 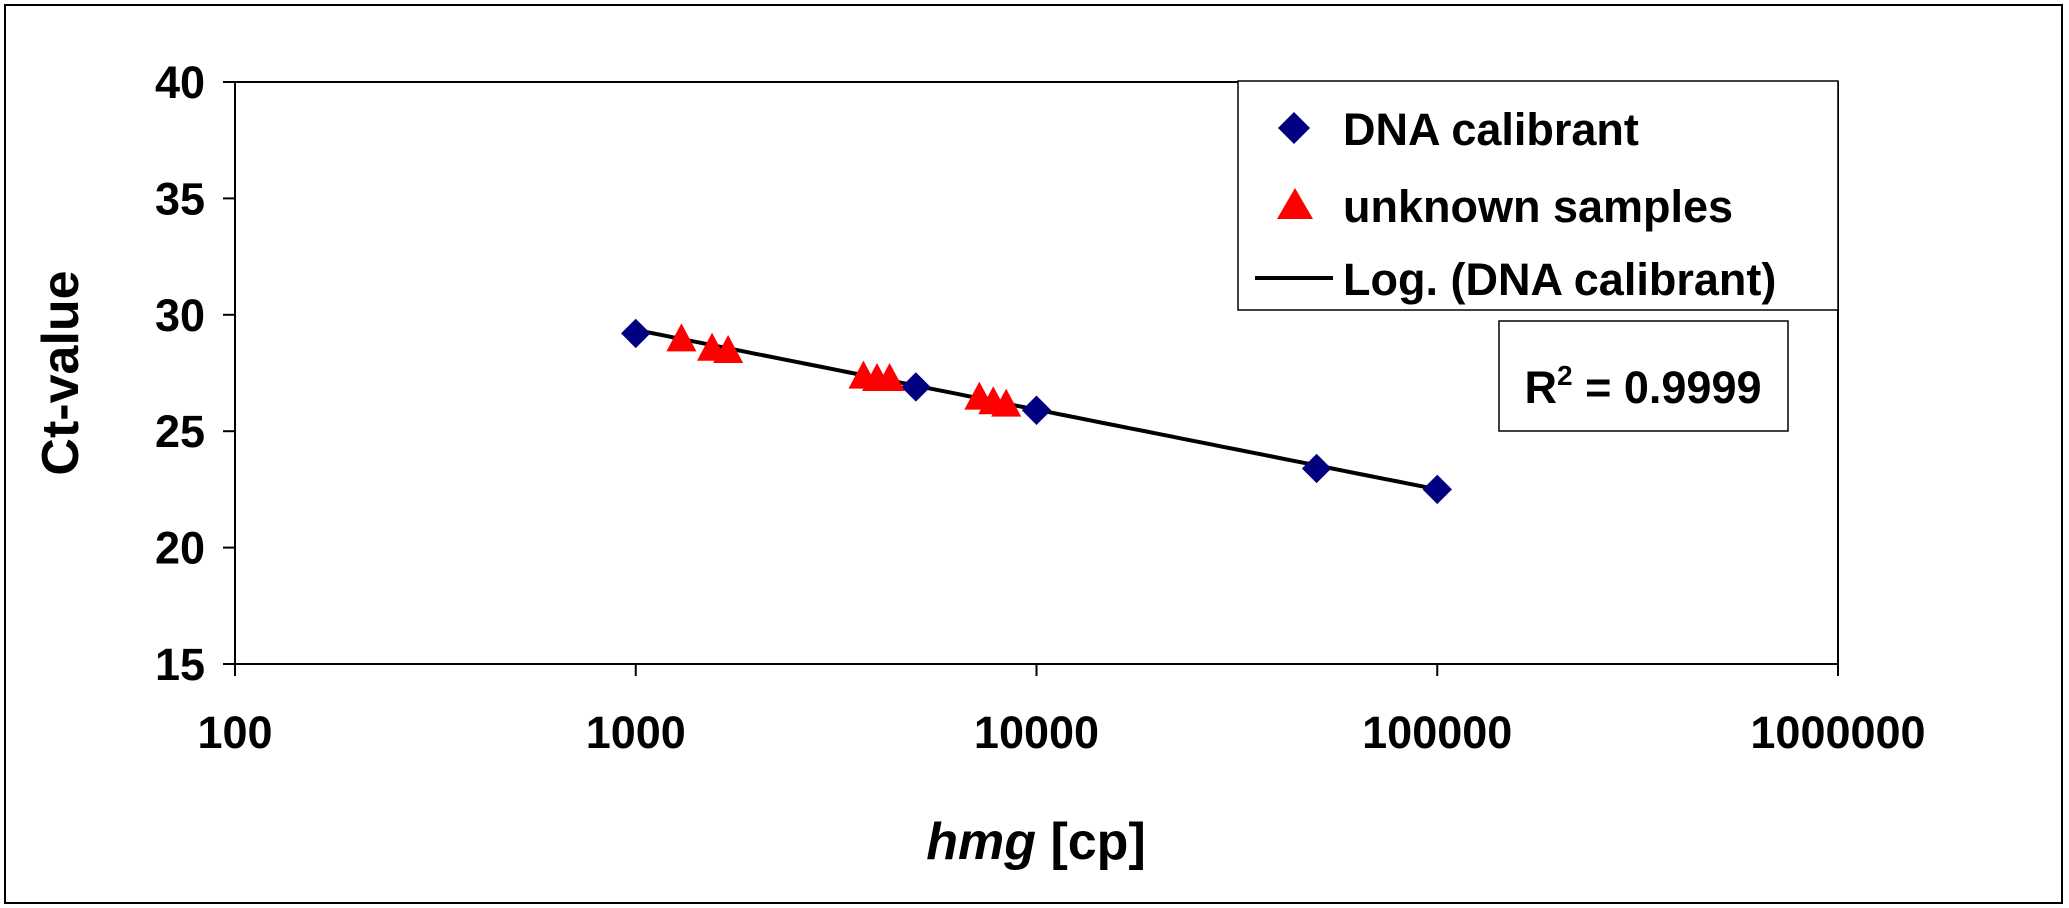 What do you see at coordinates (1036, 732) in the screenshot?
I see `x-tick-label: 10000` at bounding box center [1036, 732].